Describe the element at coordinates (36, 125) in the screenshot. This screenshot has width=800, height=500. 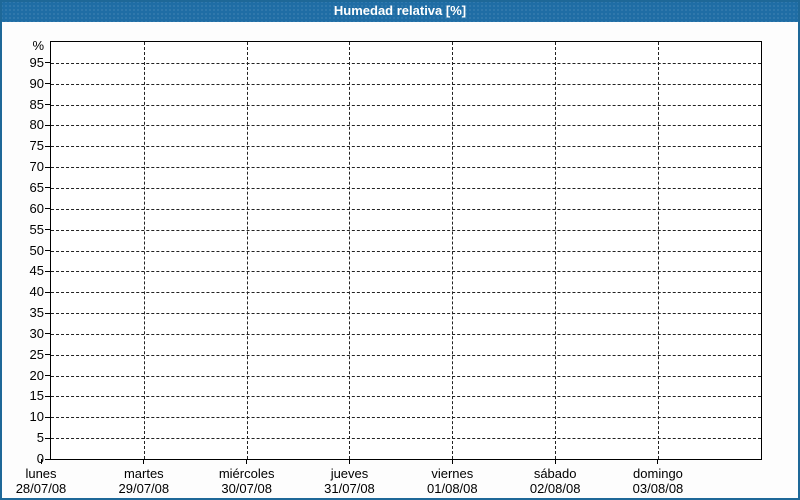
I see `y-tick-label: 80` at that location.